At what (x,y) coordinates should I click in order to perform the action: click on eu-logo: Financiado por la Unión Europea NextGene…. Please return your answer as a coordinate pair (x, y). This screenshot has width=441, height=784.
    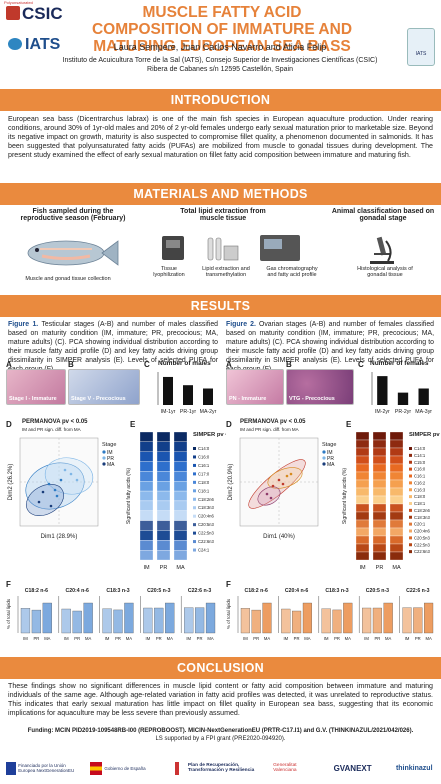
    Looking at the image, I should click on (42, 768).